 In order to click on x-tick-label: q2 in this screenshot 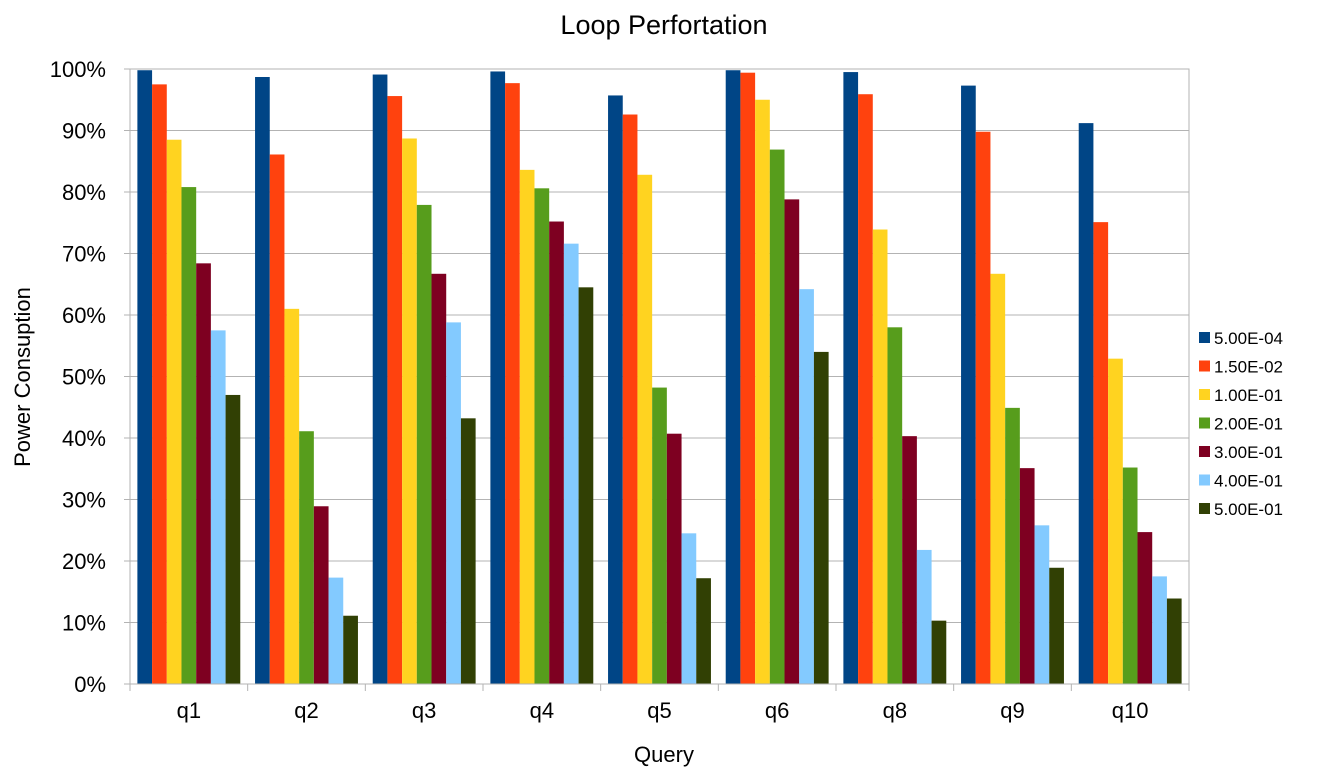, I will do `click(306, 710)`.